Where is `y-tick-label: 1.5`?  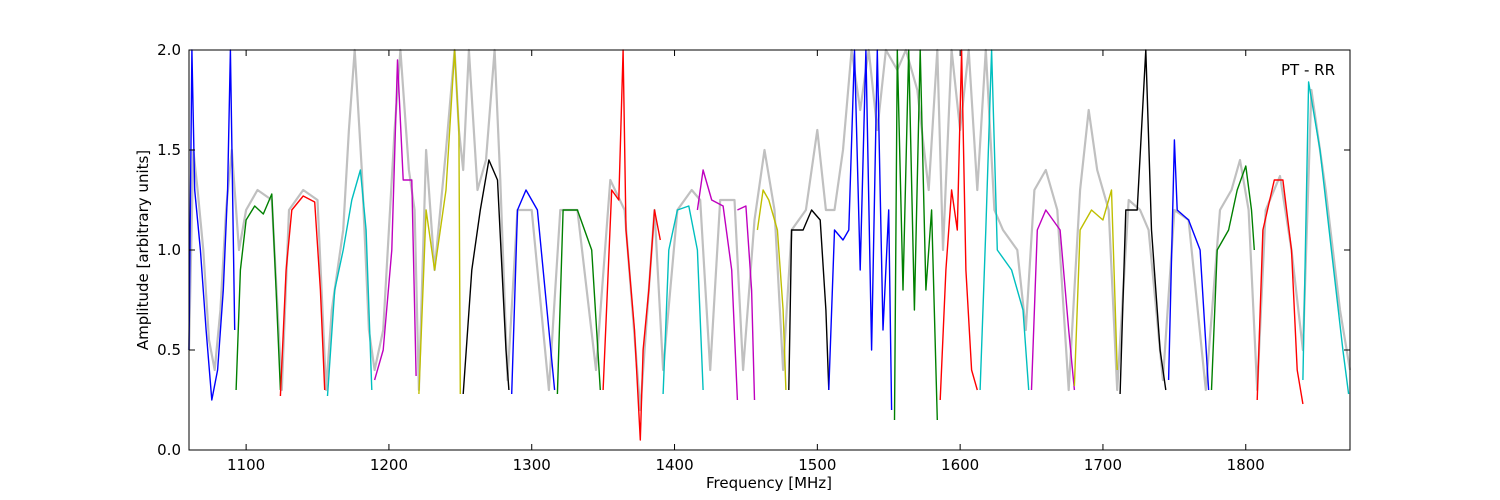
y-tick-label: 1.5 is located at coordinates (169, 150).